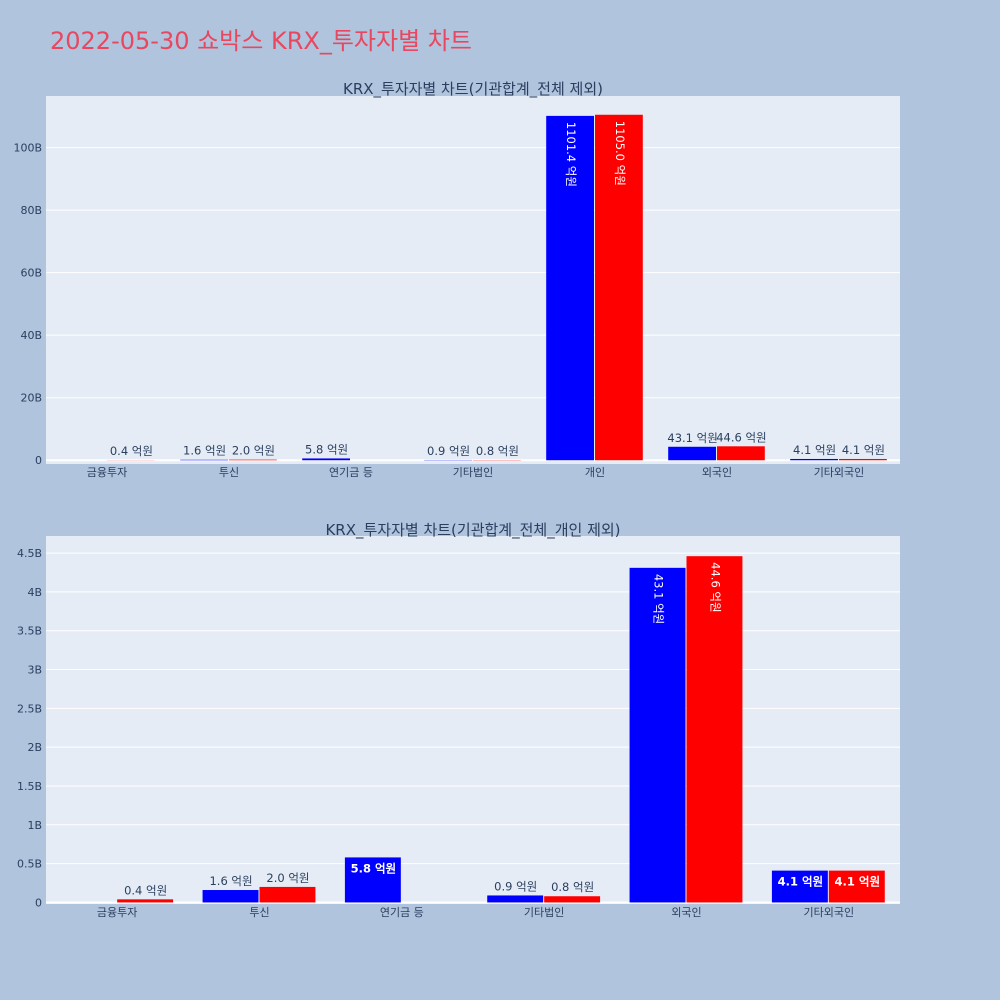 This screenshot has width=1000, height=1000. I want to click on y-tick-label: 20B, so click(31, 398).